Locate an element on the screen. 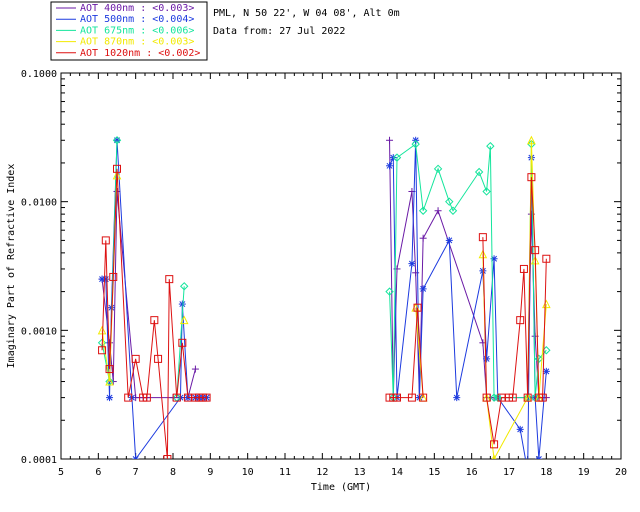  x-tick-label: 14 is located at coordinates (397, 472).